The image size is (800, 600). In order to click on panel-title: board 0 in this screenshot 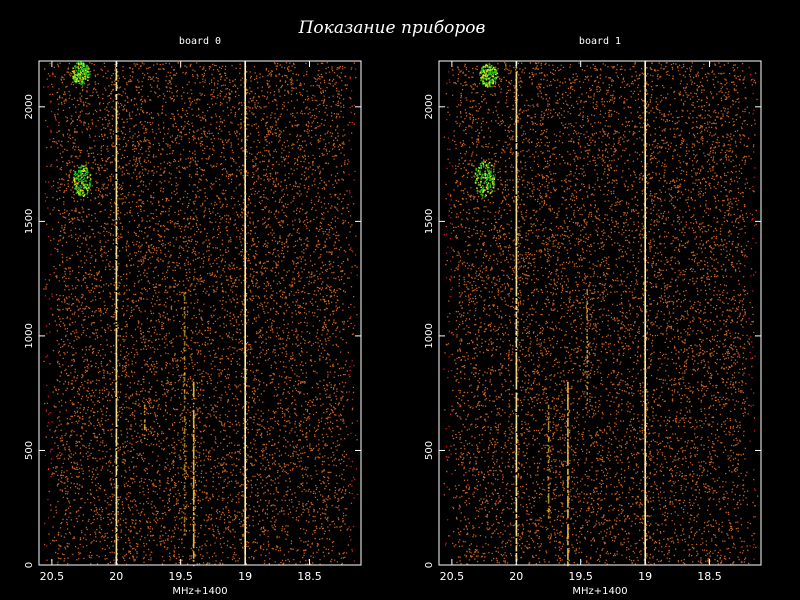, I will do `click(200, 41)`.